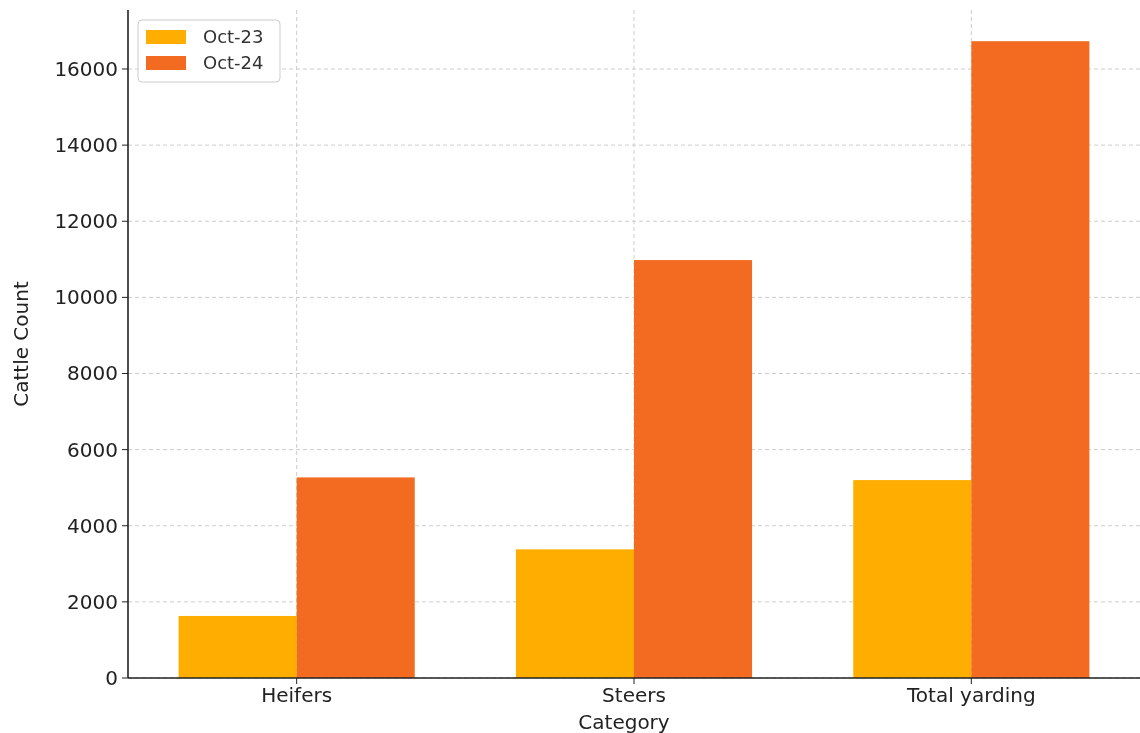 The height and width of the screenshot is (733, 1140). I want to click on y-tick-label: 2000, so click(92, 601).